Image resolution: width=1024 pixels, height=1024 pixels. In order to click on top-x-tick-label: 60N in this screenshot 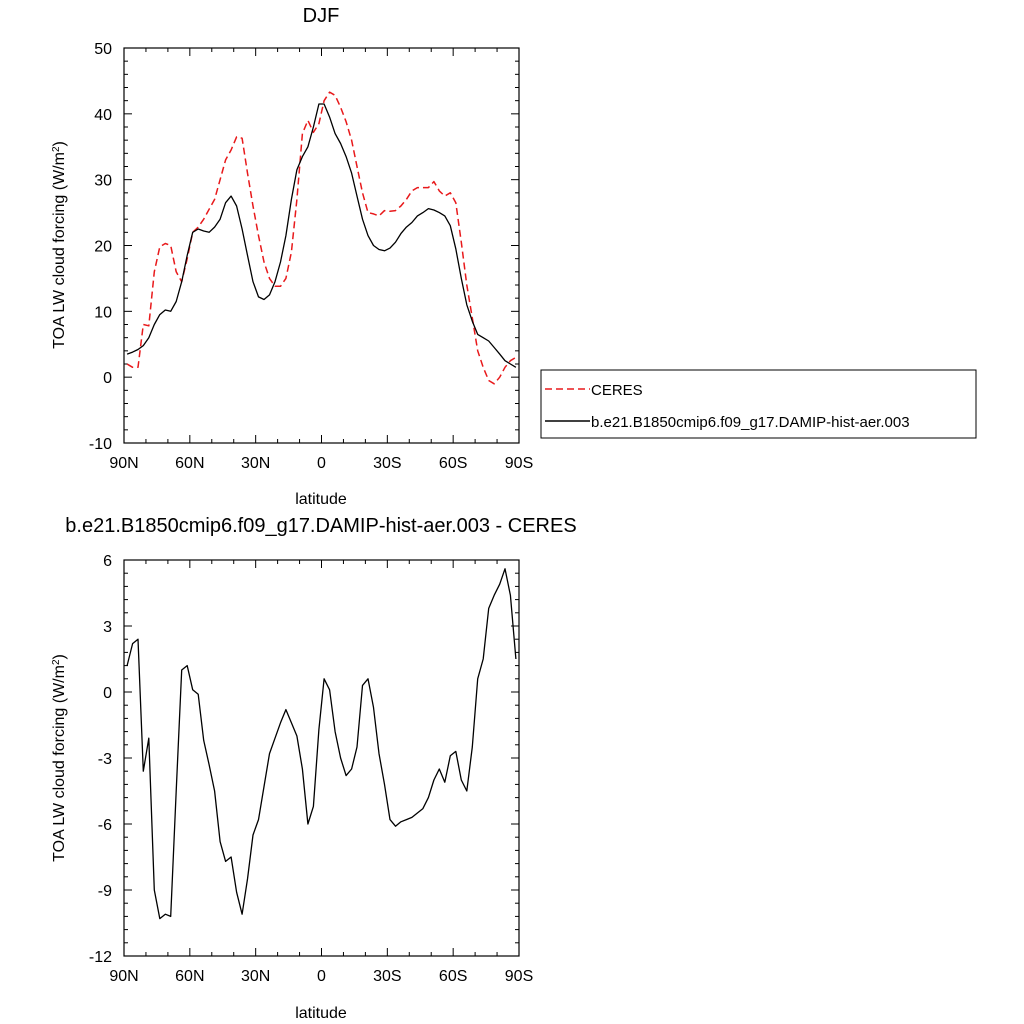, I will do `click(189, 463)`.